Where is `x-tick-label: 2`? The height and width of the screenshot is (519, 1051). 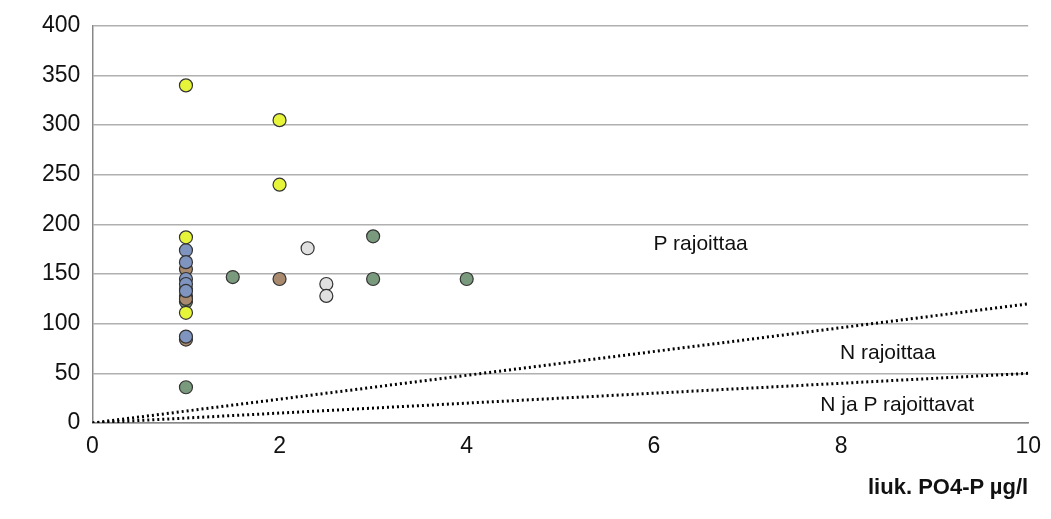 x-tick-label: 2 is located at coordinates (279, 445).